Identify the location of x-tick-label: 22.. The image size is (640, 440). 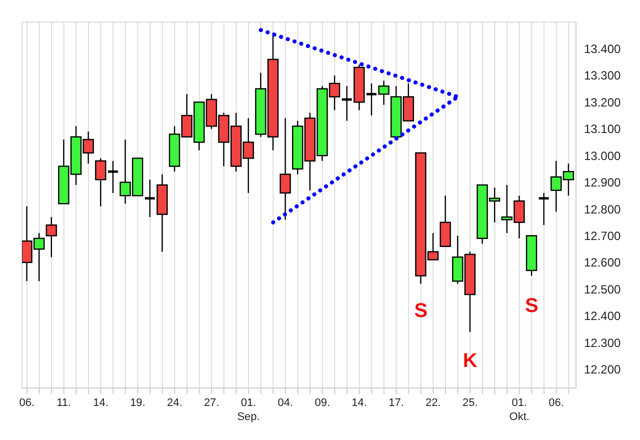
(433, 403).